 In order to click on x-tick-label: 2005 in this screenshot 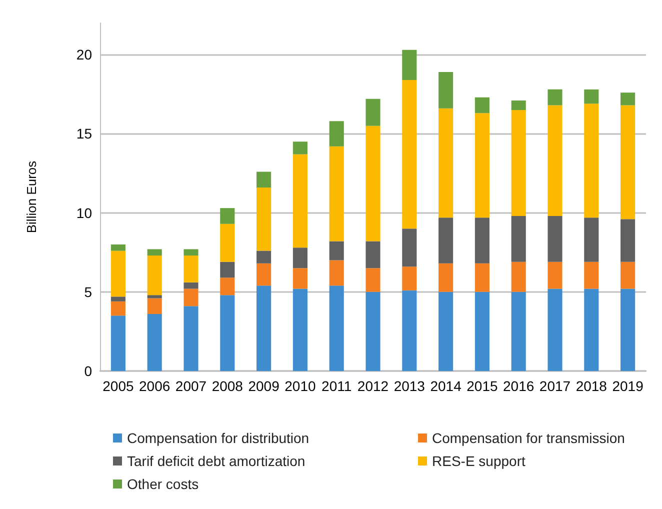, I will do `click(118, 386)`.